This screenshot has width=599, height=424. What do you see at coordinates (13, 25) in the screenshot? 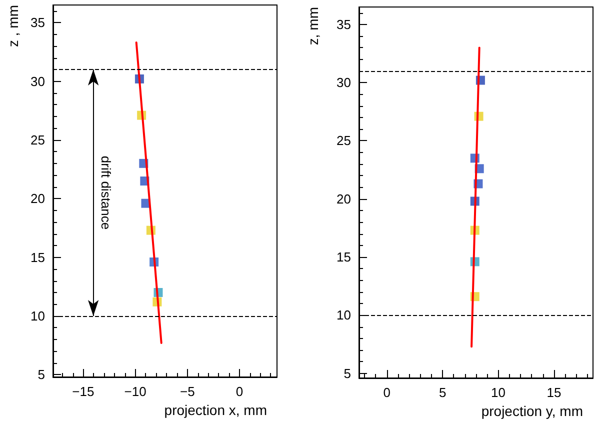
I see `y-axis-title: z , mm` at bounding box center [13, 25].